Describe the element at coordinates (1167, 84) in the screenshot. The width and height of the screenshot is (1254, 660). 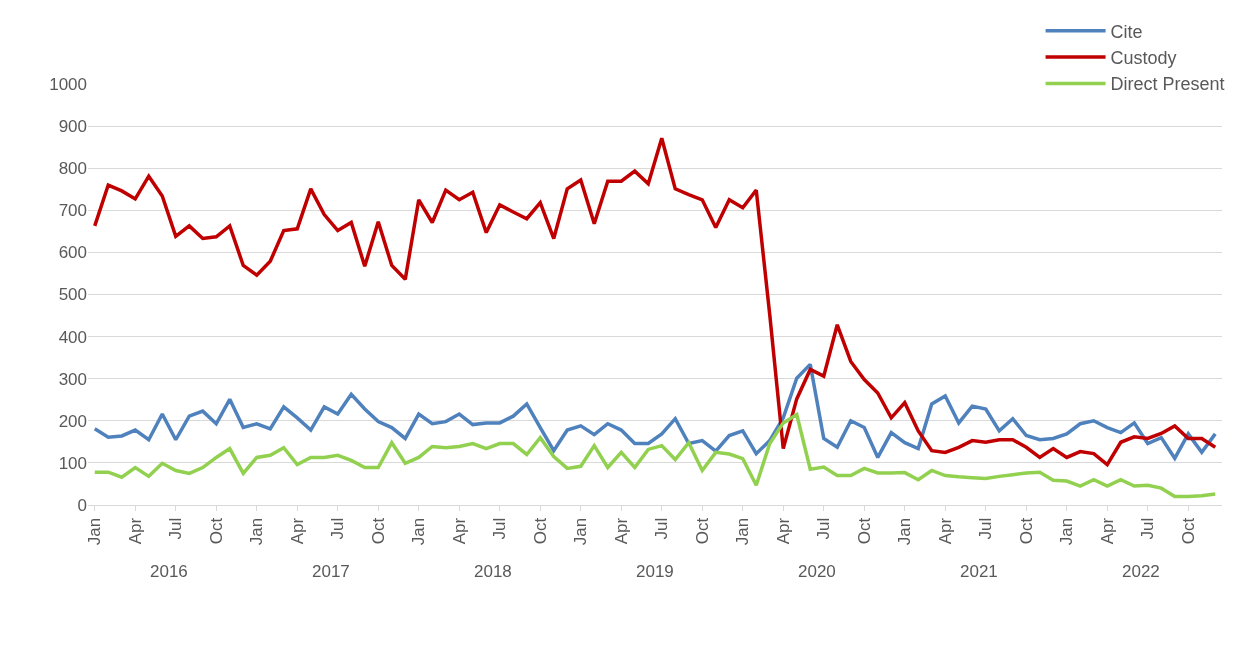
I see `legend-label: Direct Present` at that location.